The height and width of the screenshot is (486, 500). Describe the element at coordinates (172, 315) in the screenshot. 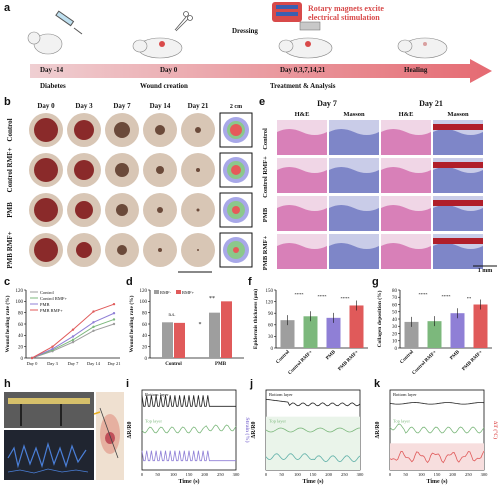

I see `significance-label: n.s.` at that location.